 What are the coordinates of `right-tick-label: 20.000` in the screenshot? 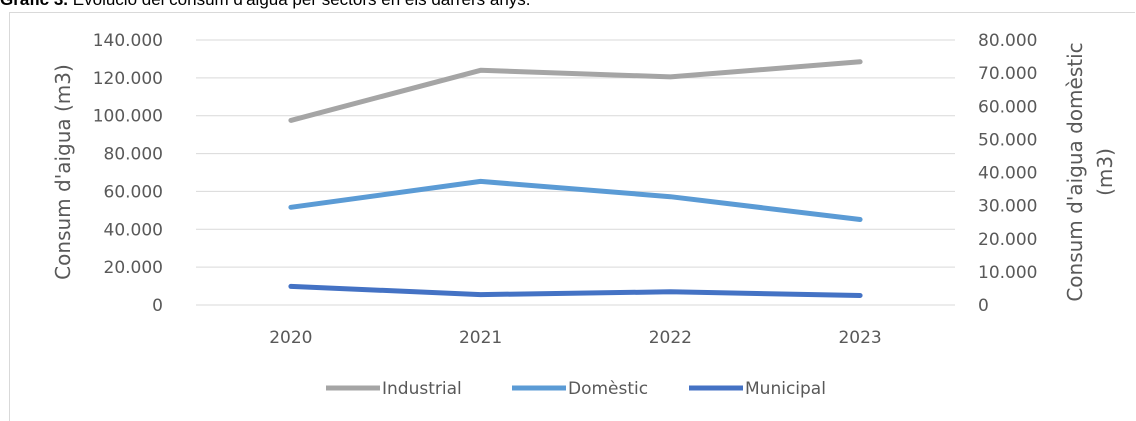 It's located at (1007, 240).